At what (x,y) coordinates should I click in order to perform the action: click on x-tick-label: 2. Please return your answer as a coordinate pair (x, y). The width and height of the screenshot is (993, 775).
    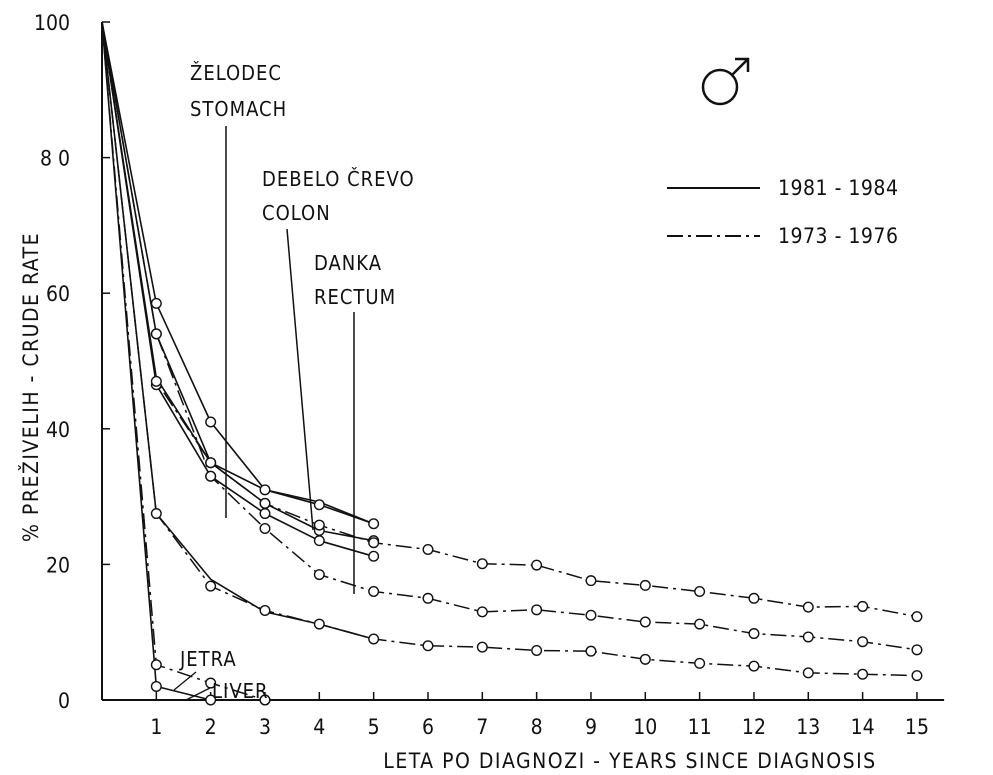
    Looking at the image, I should click on (211, 727).